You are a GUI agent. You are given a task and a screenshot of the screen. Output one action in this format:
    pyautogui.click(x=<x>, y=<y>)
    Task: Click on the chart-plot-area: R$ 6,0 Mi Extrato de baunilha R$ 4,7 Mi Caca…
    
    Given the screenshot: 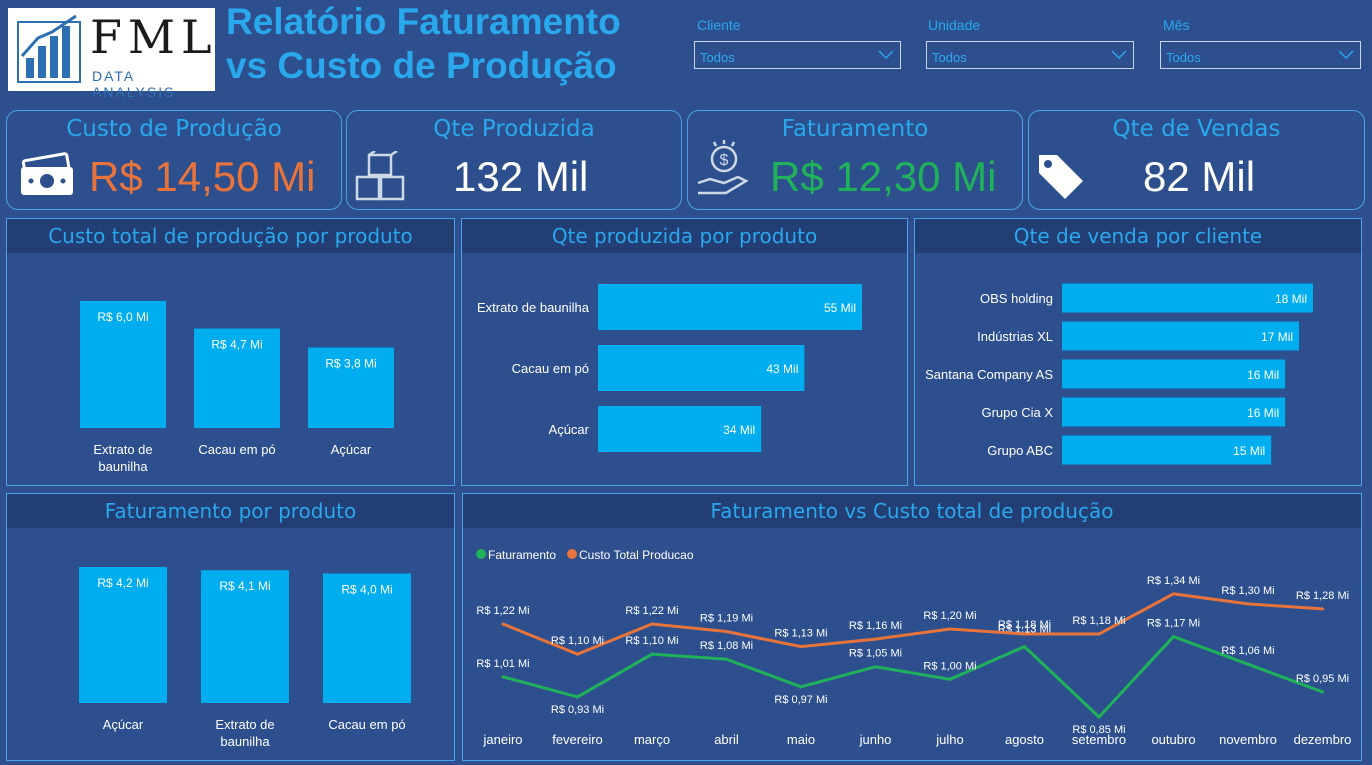 What is the action you would take?
    pyautogui.click(x=237, y=387)
    